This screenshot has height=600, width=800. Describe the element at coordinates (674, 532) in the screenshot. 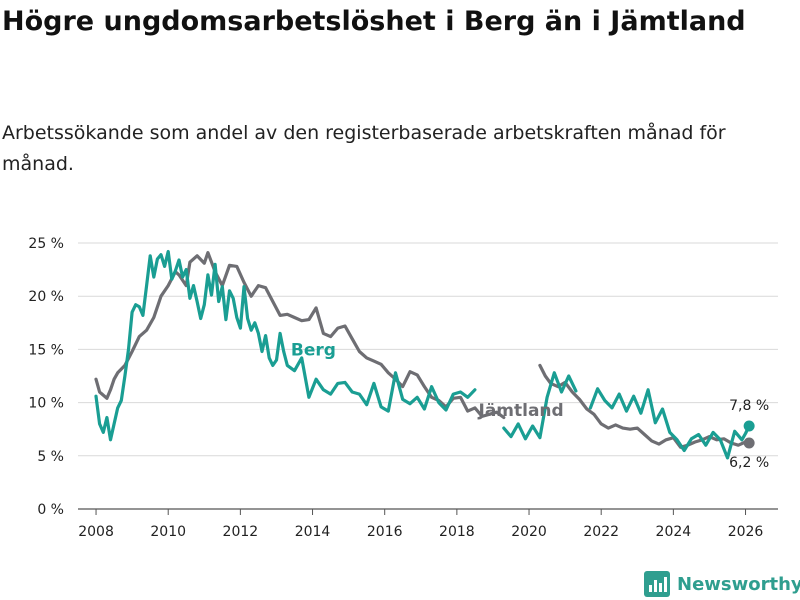

I see `x-tick-label: 2024` at that location.